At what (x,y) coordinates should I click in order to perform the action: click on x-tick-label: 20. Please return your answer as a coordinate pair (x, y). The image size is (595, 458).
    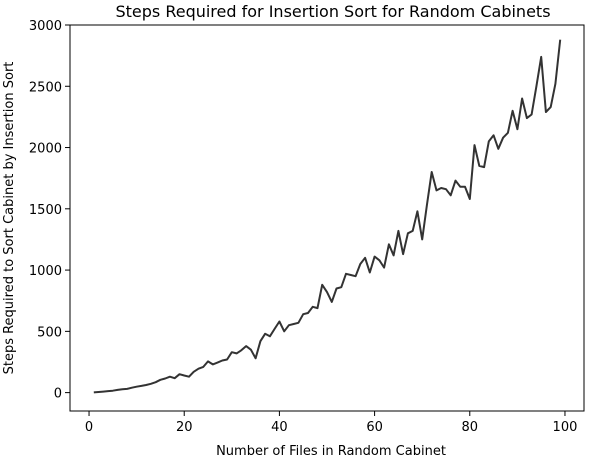
    Looking at the image, I should click on (184, 427).